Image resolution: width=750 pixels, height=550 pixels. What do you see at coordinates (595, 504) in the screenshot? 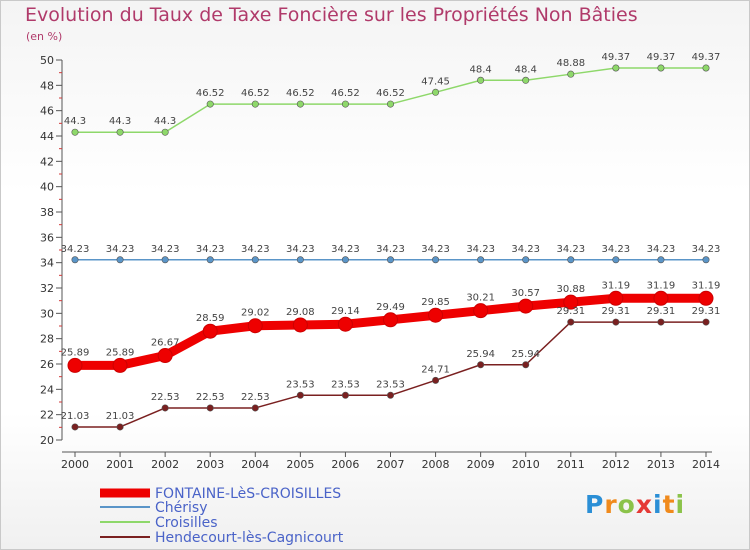
I see `logo-letter: P` at bounding box center [595, 504].